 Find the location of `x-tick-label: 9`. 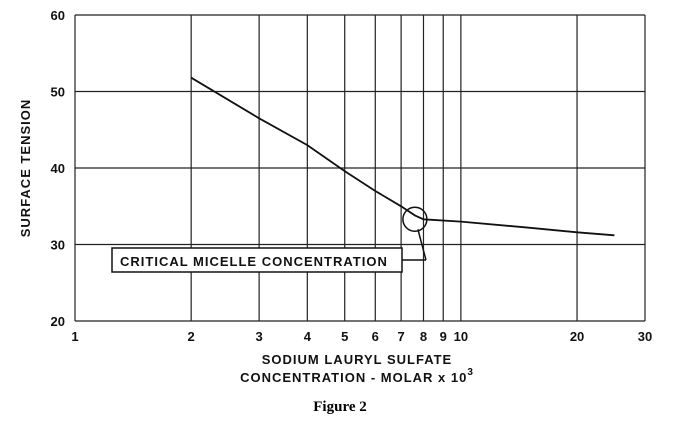

x-tick-label: 9 is located at coordinates (443, 336).